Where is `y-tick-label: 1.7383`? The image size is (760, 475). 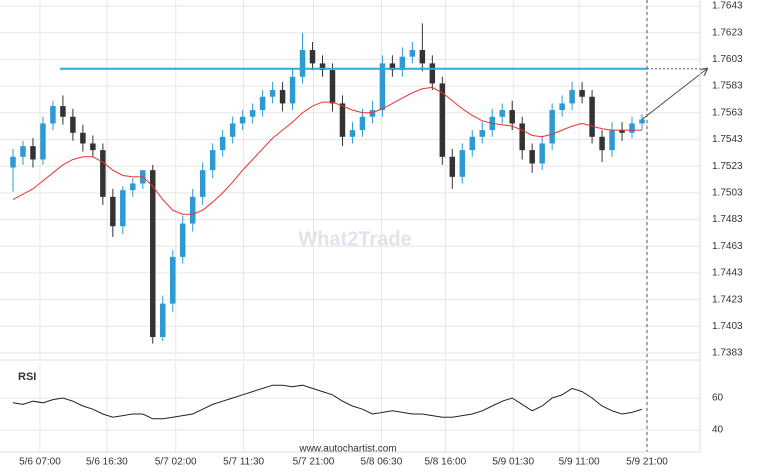 y-tick-label: 1.7383 is located at coordinates (727, 353).